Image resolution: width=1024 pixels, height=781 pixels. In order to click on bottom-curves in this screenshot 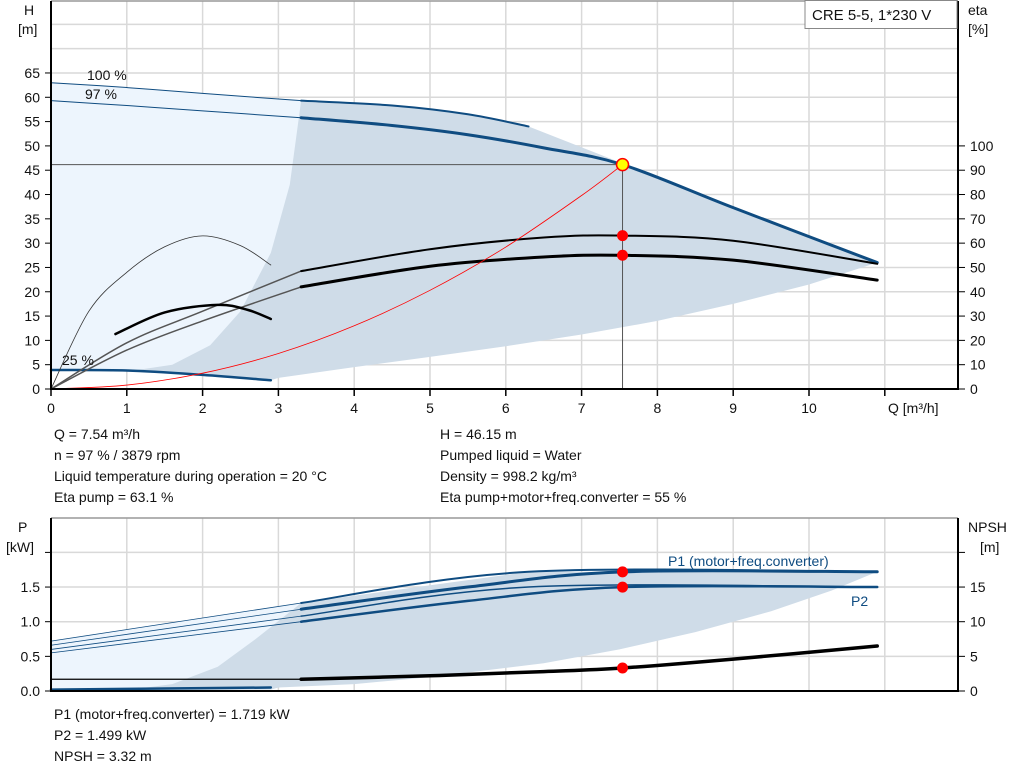, I will do `click(464, 628)`.